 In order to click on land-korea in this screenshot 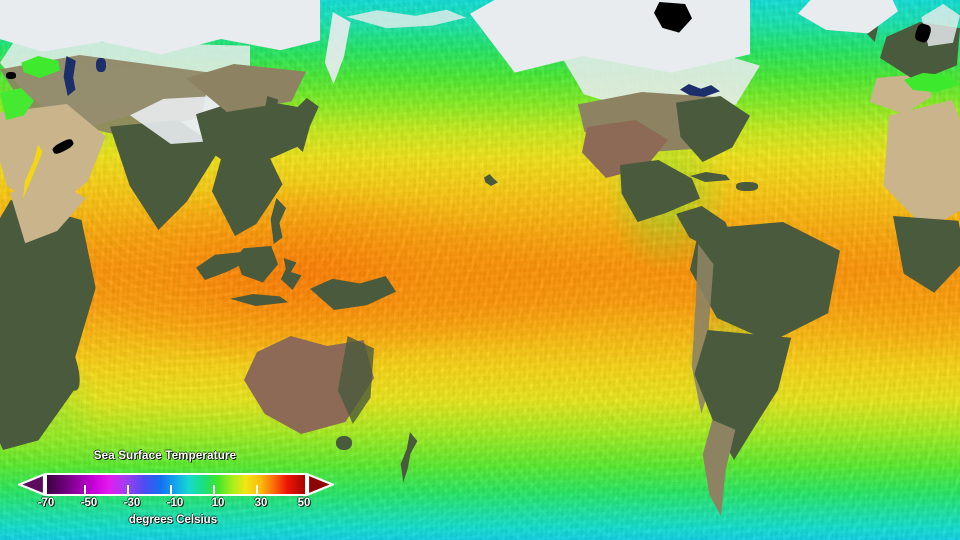, I will do `click(271, 108)`.